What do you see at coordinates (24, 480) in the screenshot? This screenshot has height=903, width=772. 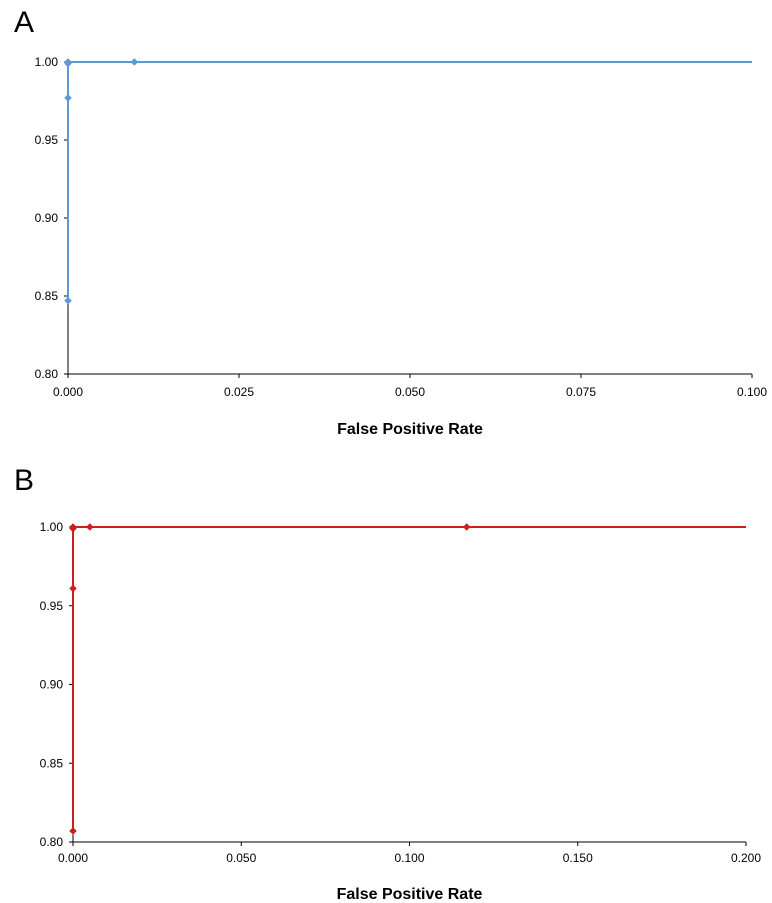 I see `panel-b-label: B` at bounding box center [24, 480].